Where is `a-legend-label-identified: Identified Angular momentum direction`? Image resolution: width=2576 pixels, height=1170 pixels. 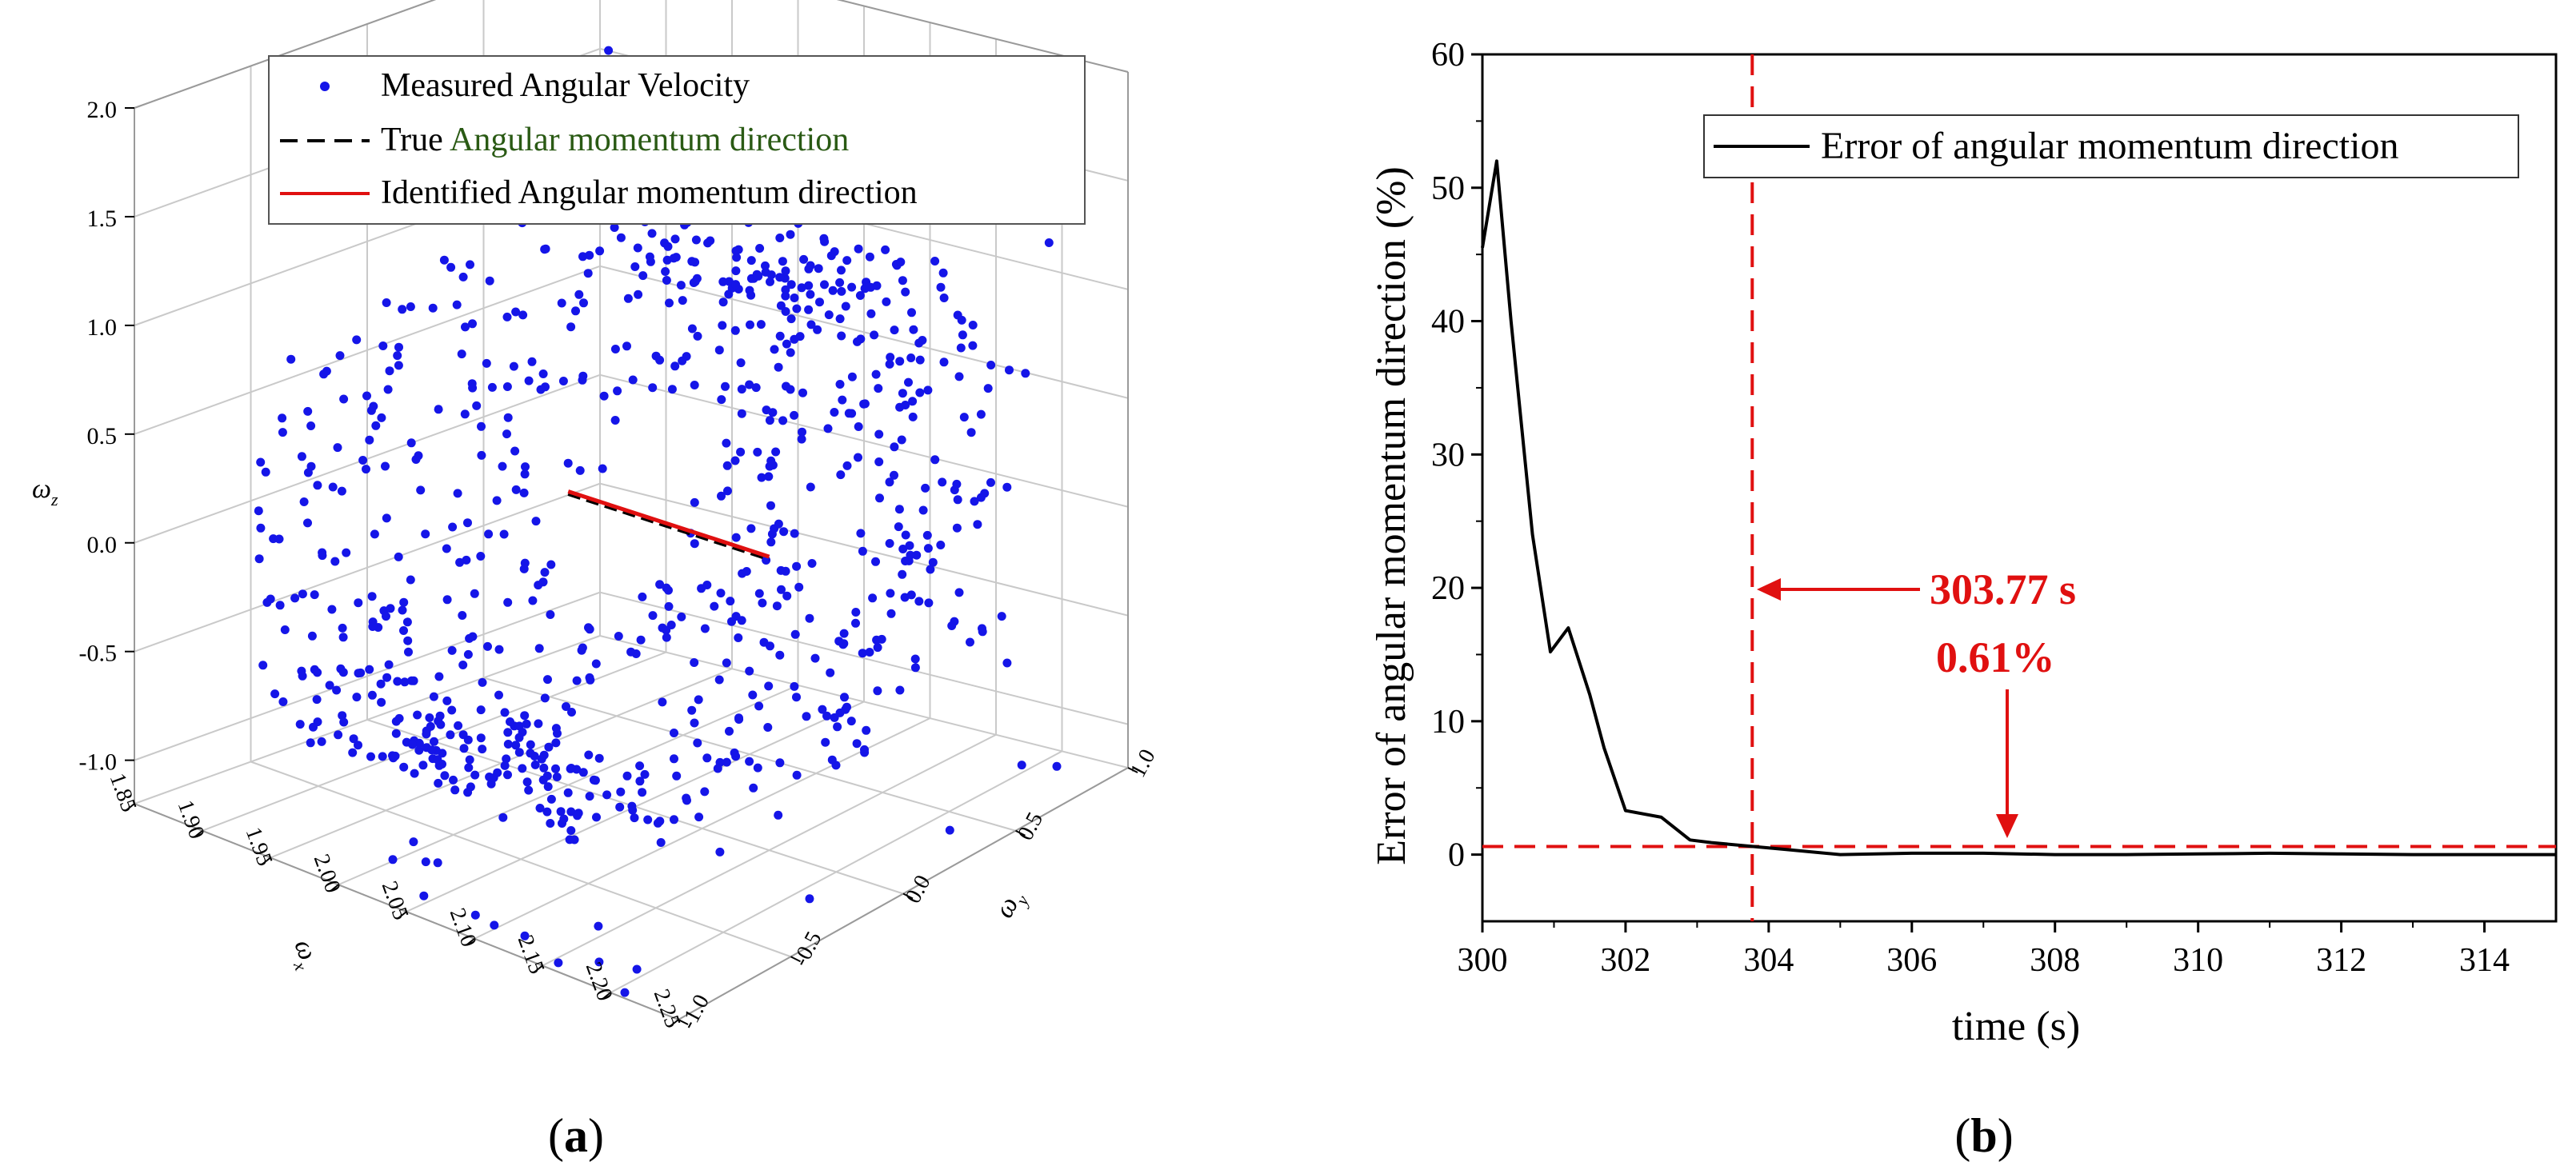
a-legend-label-identified: Identified Angular momentum direction is located at coordinates (649, 192).